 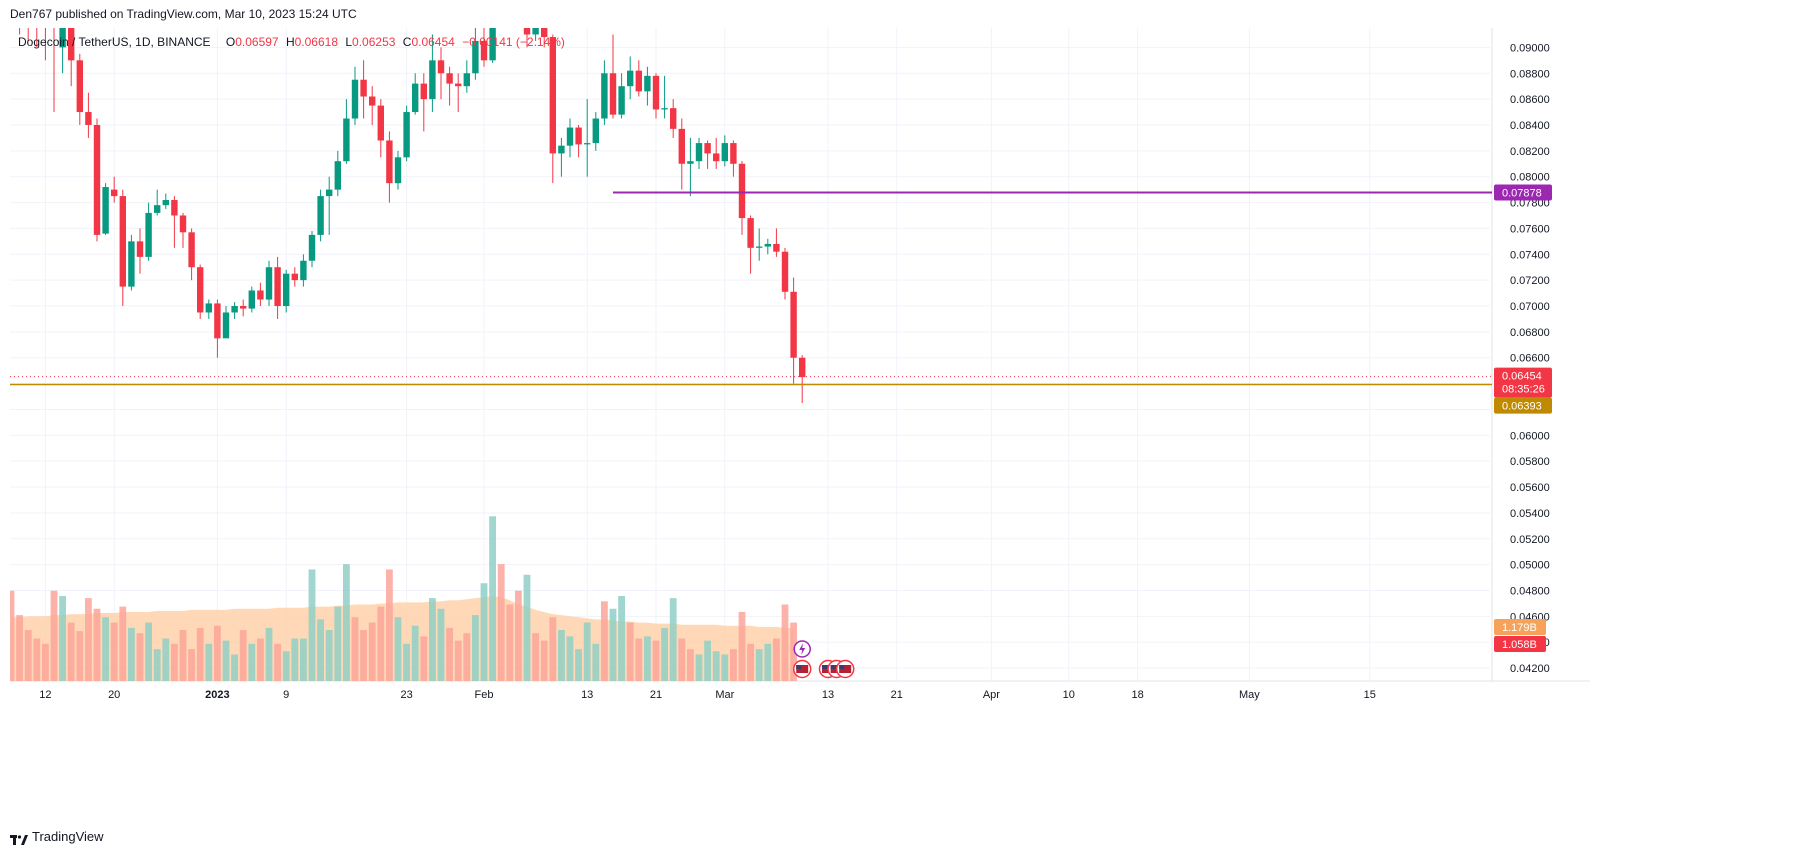 What do you see at coordinates (1530, 126) in the screenshot?
I see `price-tick-label: 0.08400` at bounding box center [1530, 126].